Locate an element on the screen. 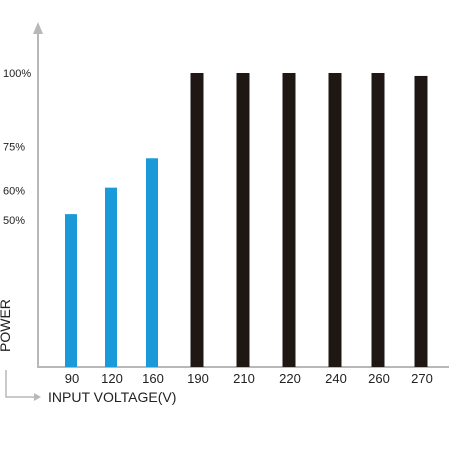 The image size is (449, 449). x-tick-260: 260 is located at coordinates (379, 378).